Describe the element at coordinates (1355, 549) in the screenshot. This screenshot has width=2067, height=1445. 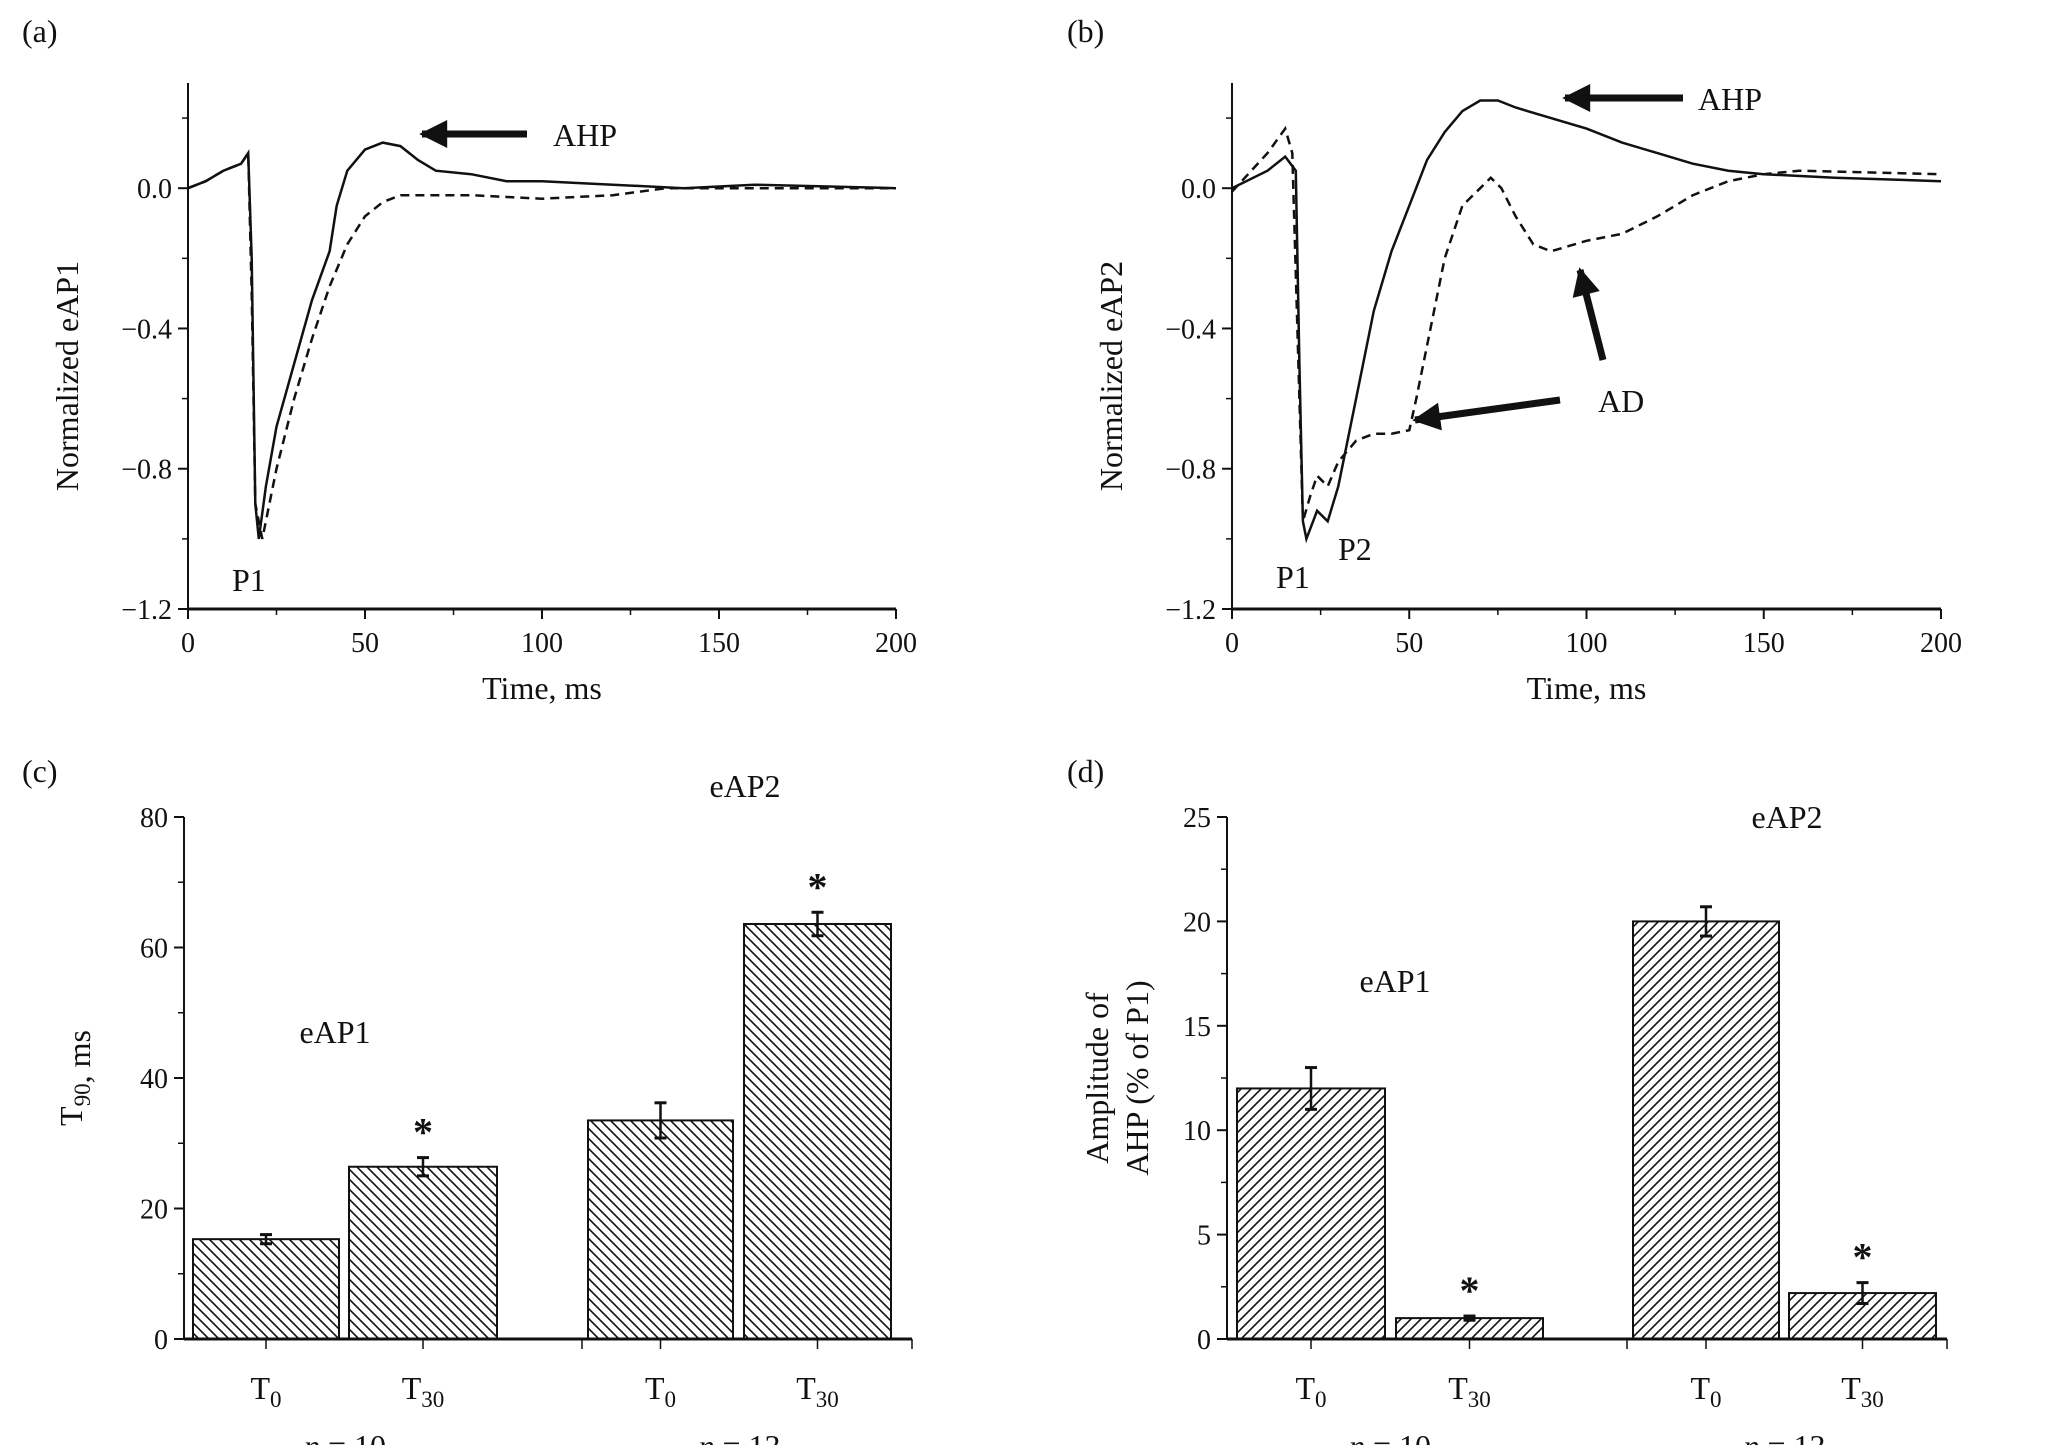
I see `annotation-p2: P2` at that location.